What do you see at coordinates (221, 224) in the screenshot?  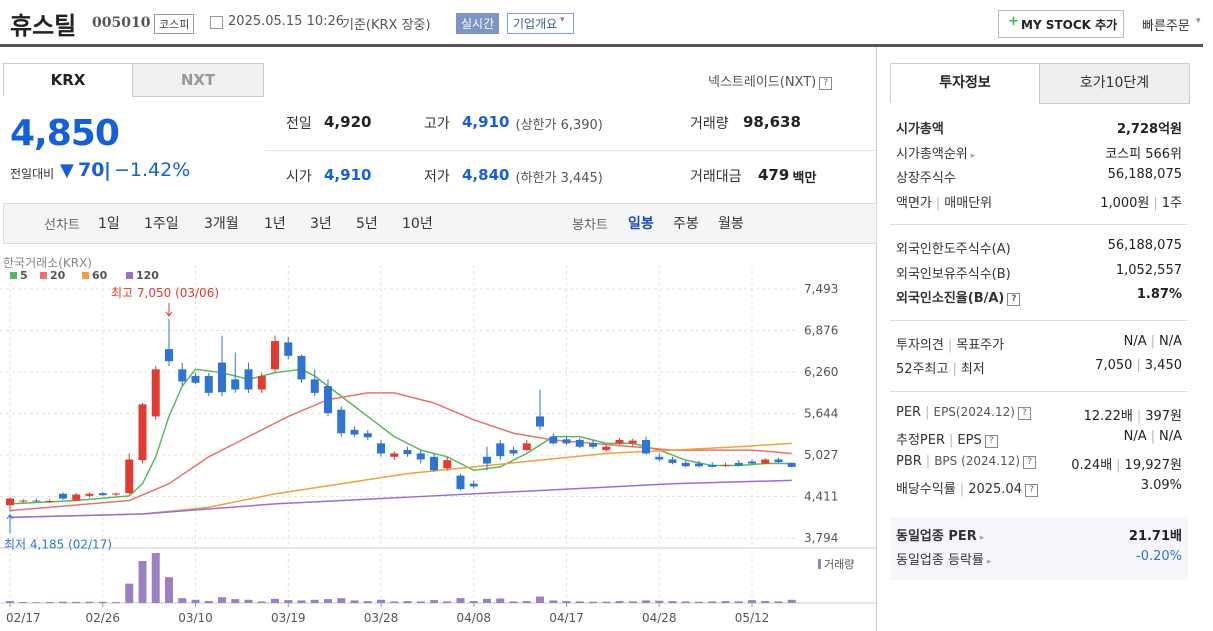 I see `period-option: 3개월` at bounding box center [221, 224].